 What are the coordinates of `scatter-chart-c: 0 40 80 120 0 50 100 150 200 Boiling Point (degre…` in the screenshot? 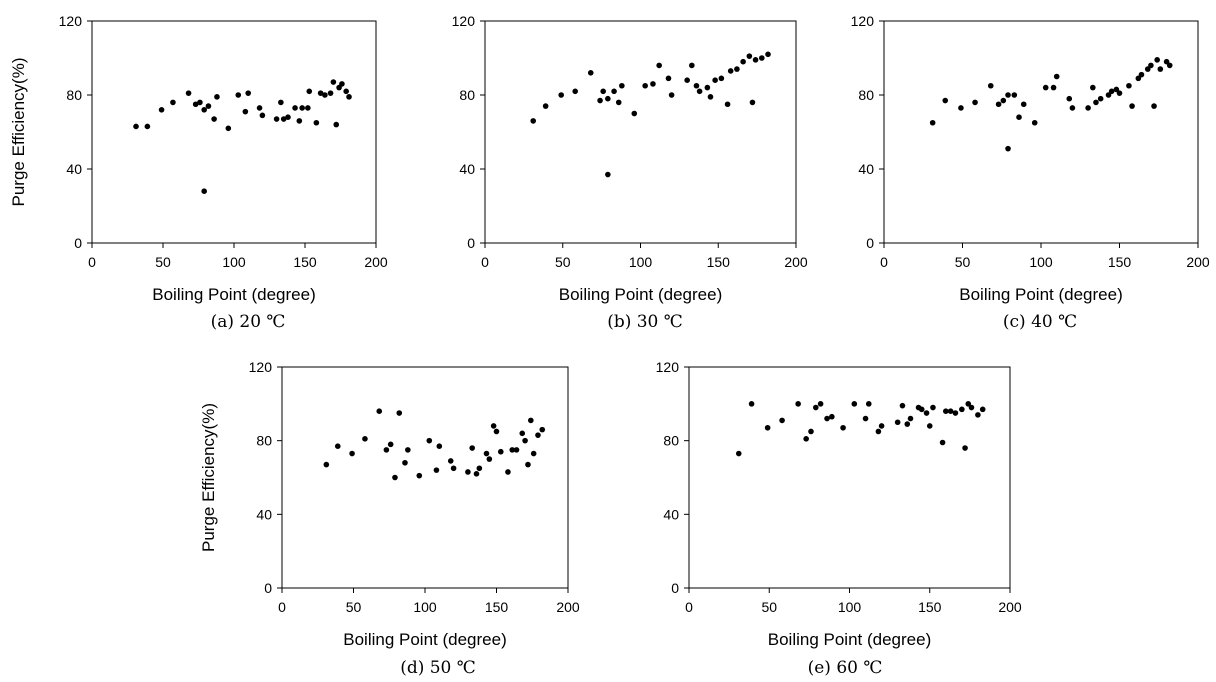 It's located at (1030, 158).